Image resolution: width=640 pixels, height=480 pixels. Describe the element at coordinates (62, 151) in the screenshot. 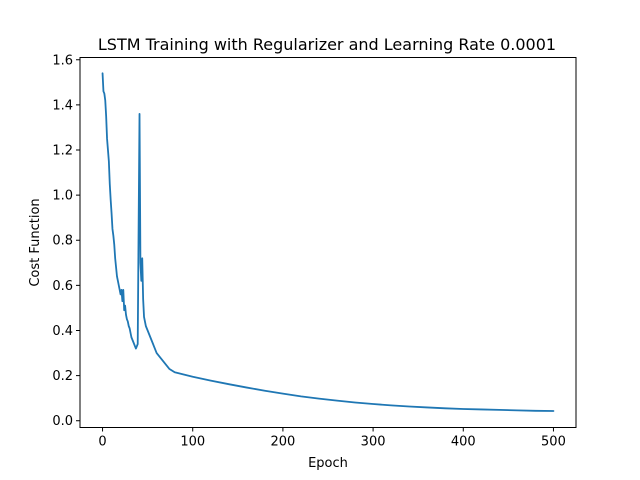

I see `y-tick-label: 1.2` at that location.